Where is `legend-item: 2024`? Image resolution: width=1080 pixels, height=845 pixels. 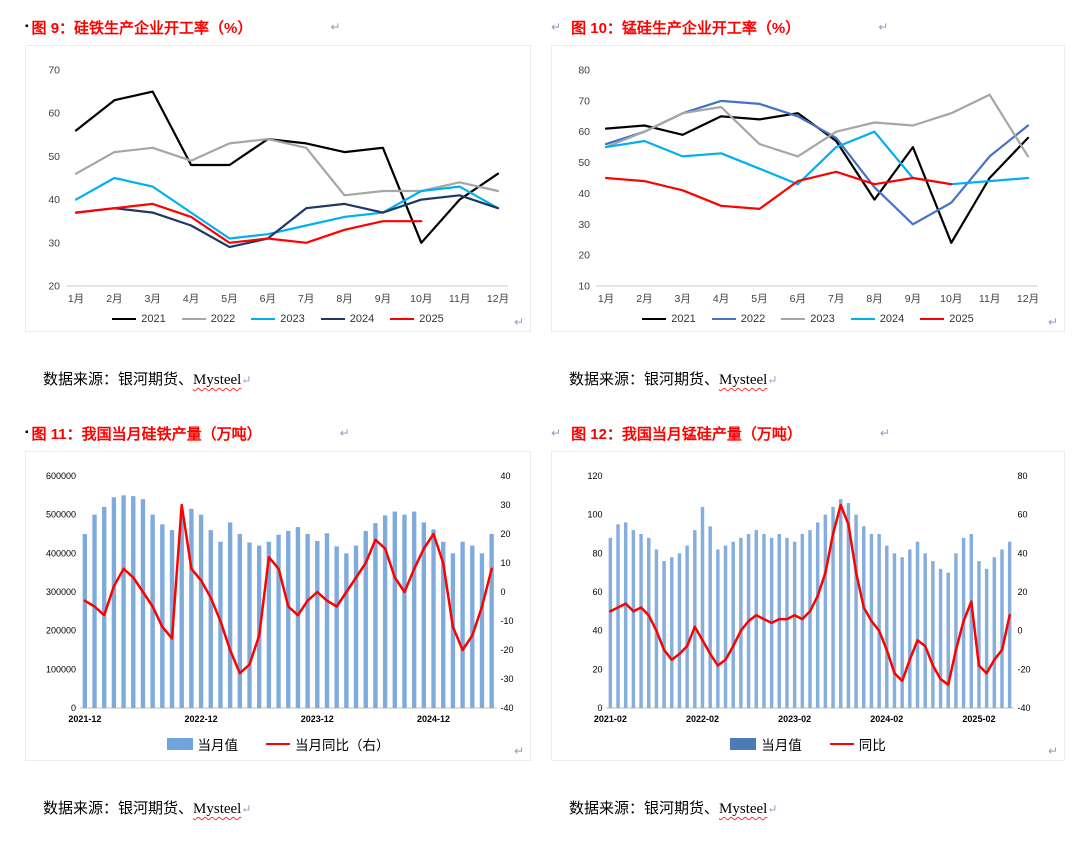 legend-item: 2024 is located at coordinates (877, 319).